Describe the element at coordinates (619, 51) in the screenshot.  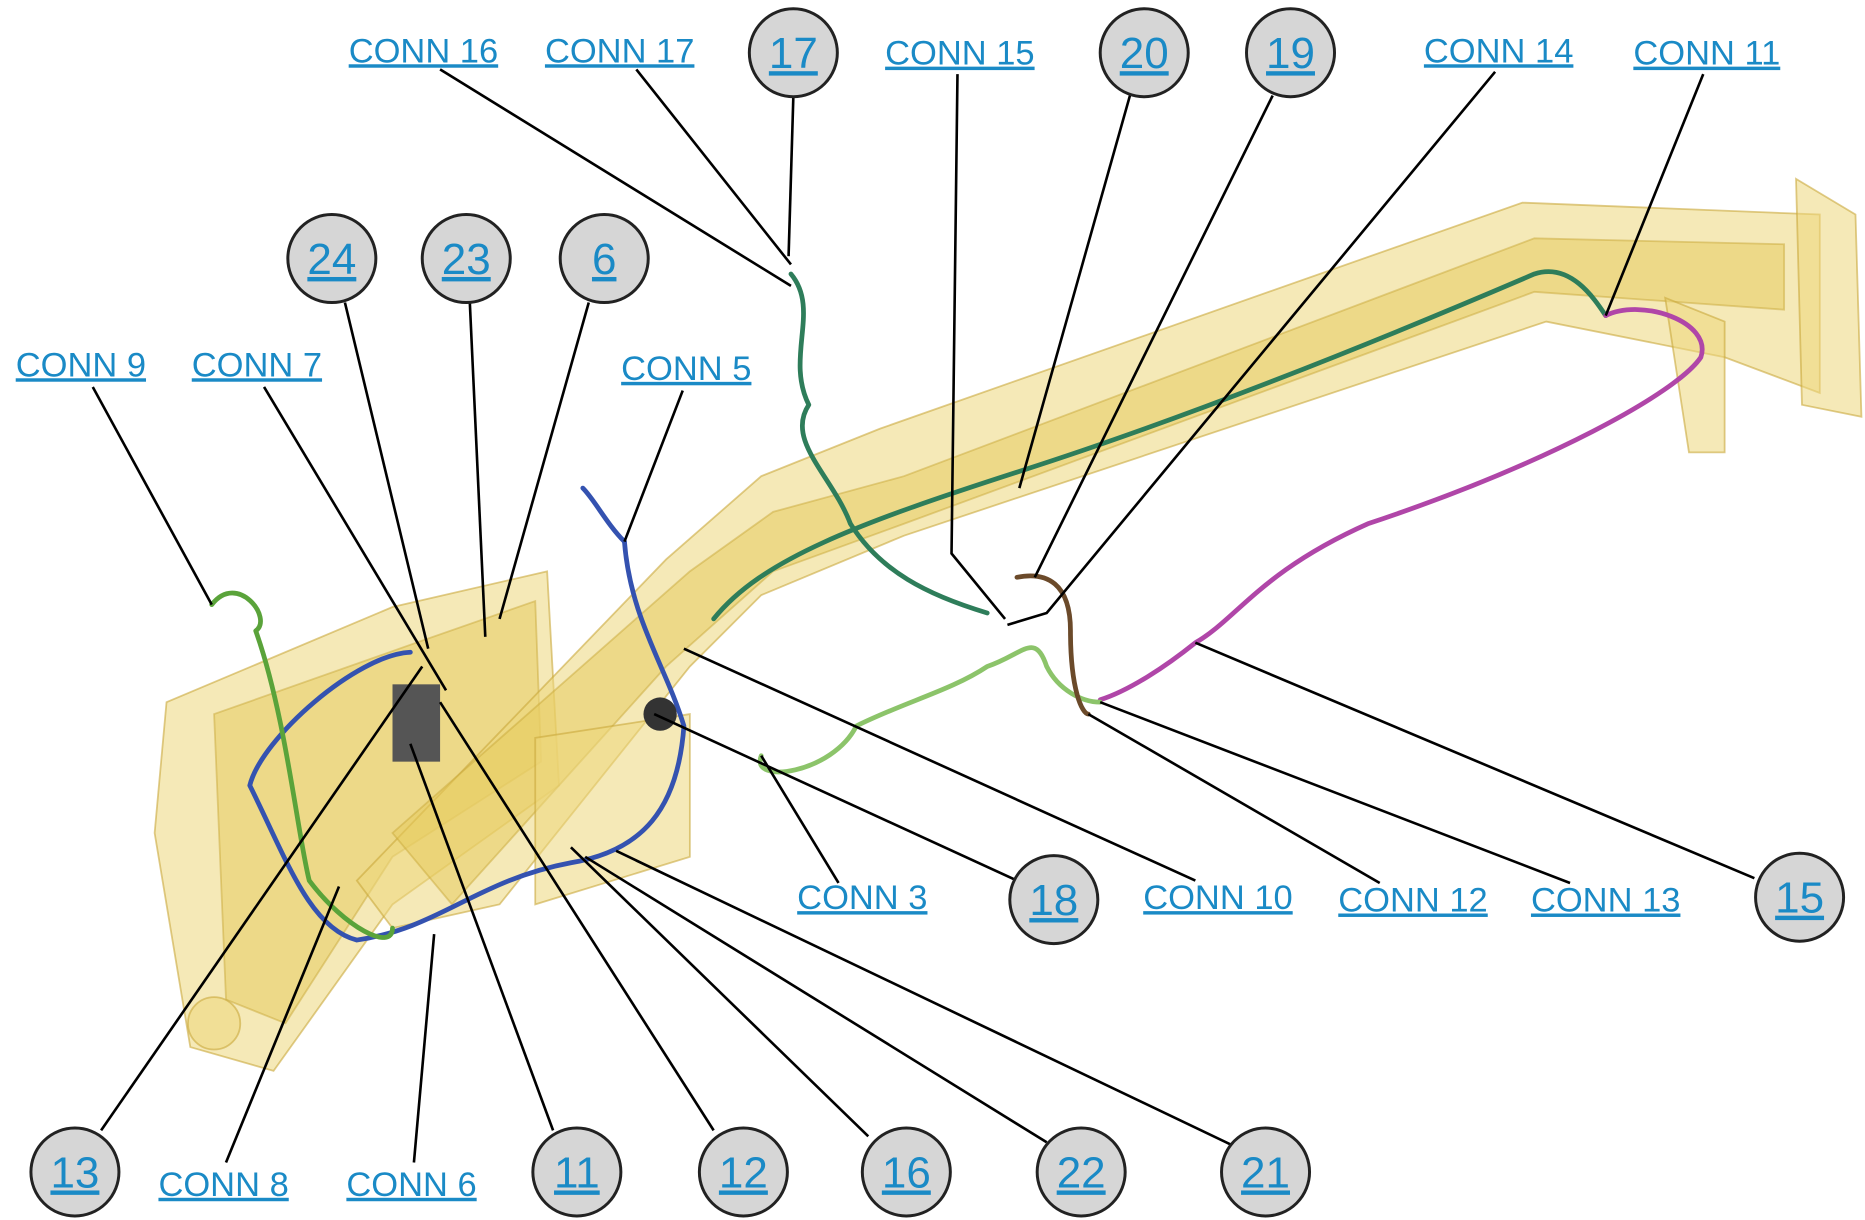
I see `connector-label: CONN 17` at that location.